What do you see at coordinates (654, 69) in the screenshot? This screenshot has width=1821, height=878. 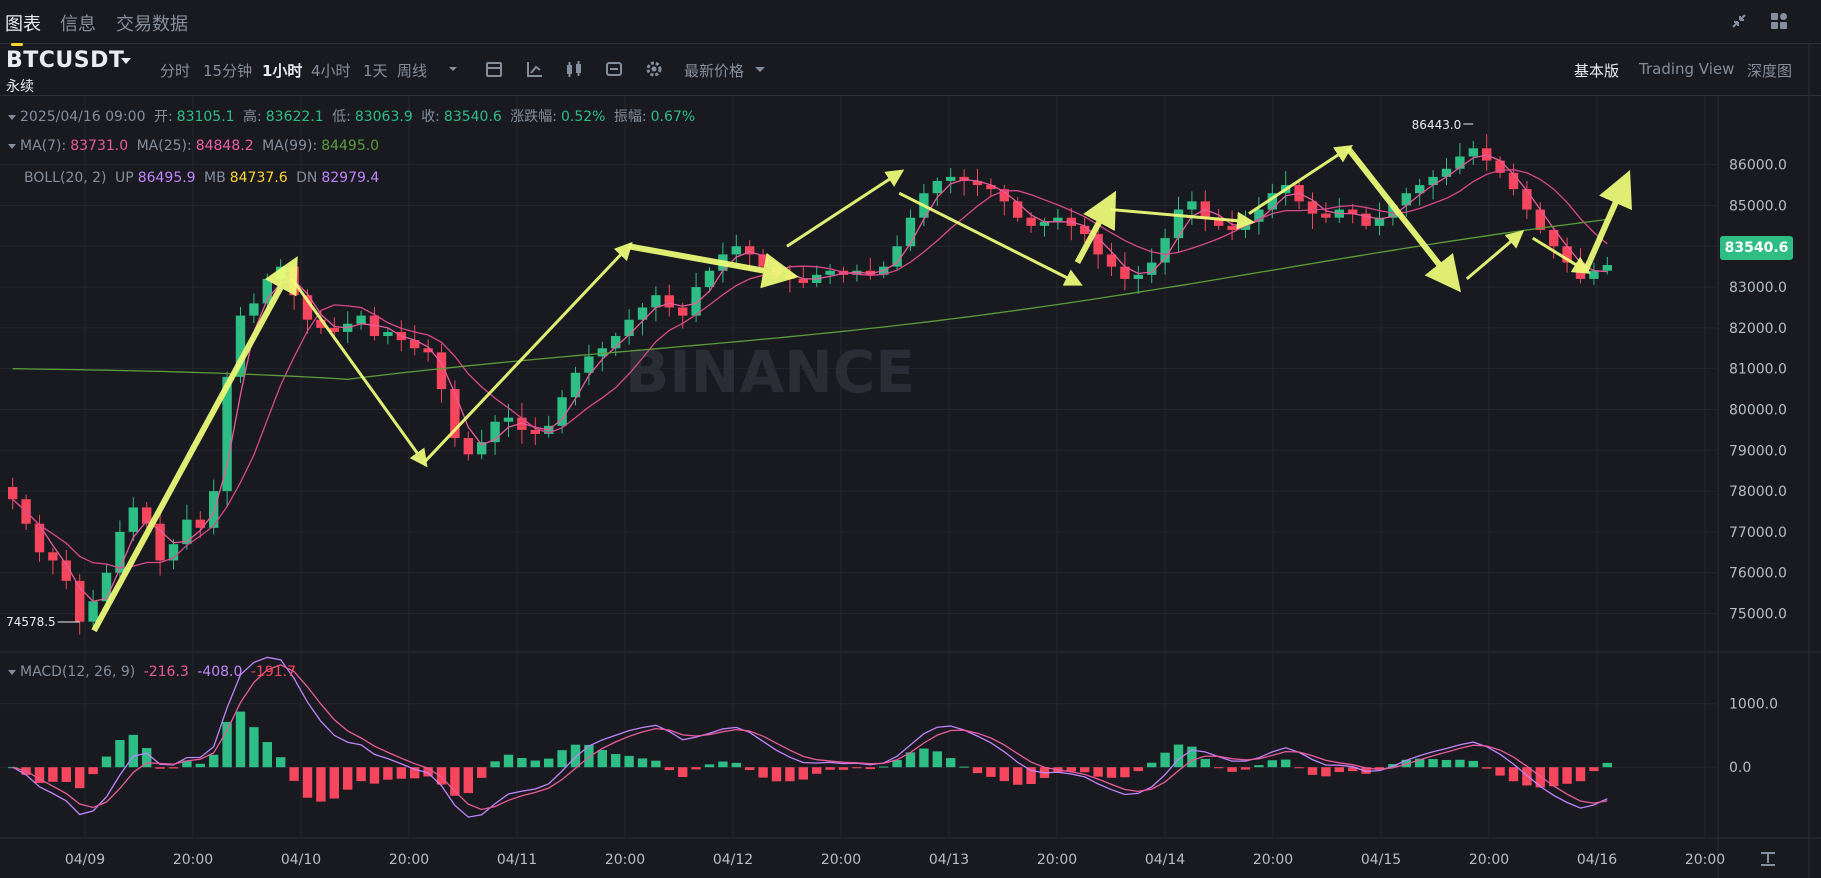 I see `settings-gear-icon` at bounding box center [654, 69].